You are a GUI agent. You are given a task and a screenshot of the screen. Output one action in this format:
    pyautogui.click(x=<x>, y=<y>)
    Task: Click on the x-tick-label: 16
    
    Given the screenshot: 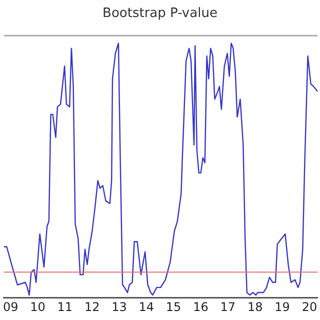 What is the action you would take?
    pyautogui.click(x=200, y=307)
    